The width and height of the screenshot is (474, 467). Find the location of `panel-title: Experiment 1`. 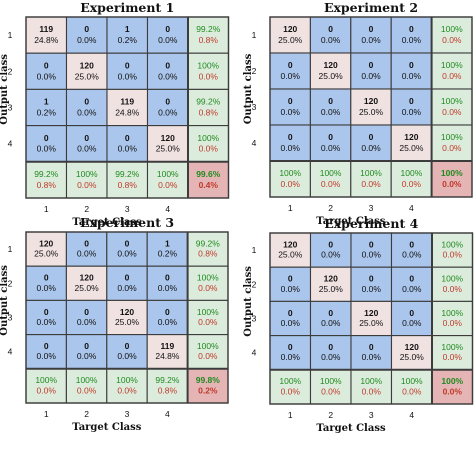

panel-title: Experiment 1 is located at coordinates (127, 7).